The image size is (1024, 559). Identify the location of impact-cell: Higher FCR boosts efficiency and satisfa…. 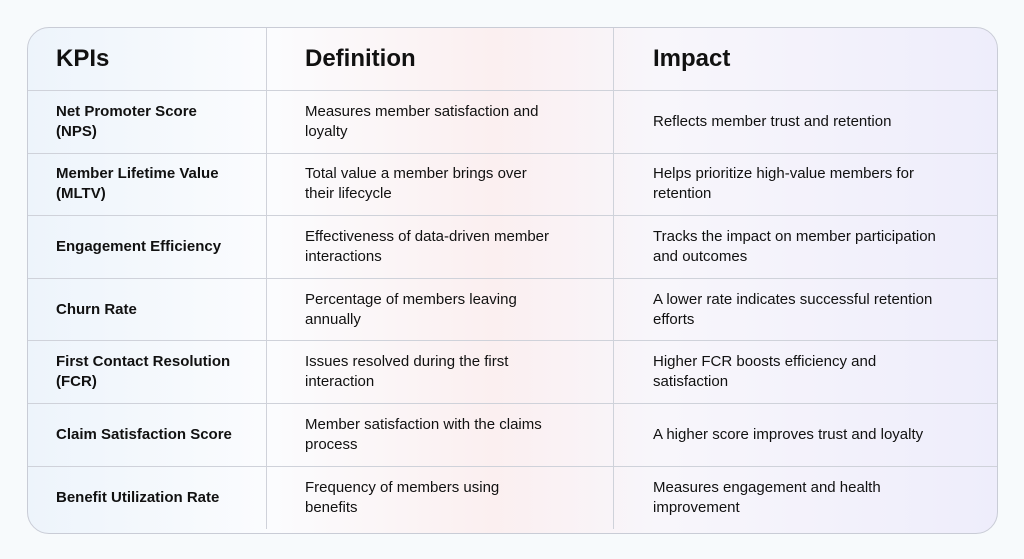
(805, 372).